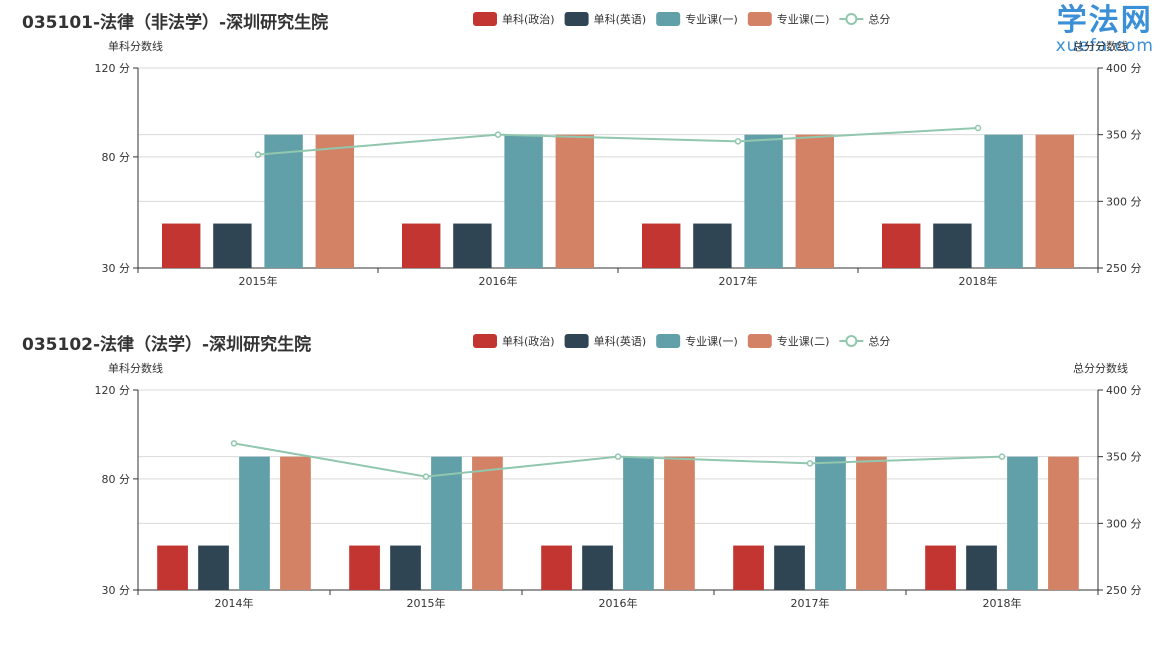 This screenshot has width=1166, height=645. Describe the element at coordinates (175, 22) in the screenshot. I see `chart-title: 035101-法律（非法学）-深圳研究生院` at that location.